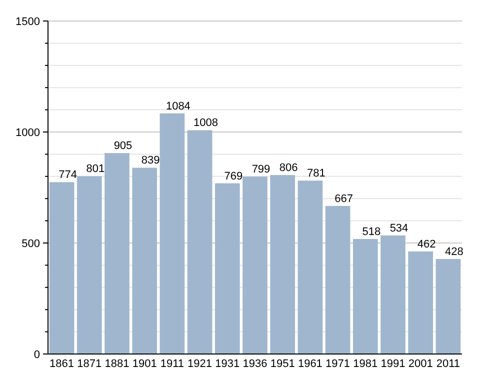 This screenshot has width=488, height=373. What do you see at coordinates (371, 232) in the screenshot?
I see `data-label: 518` at bounding box center [371, 232].